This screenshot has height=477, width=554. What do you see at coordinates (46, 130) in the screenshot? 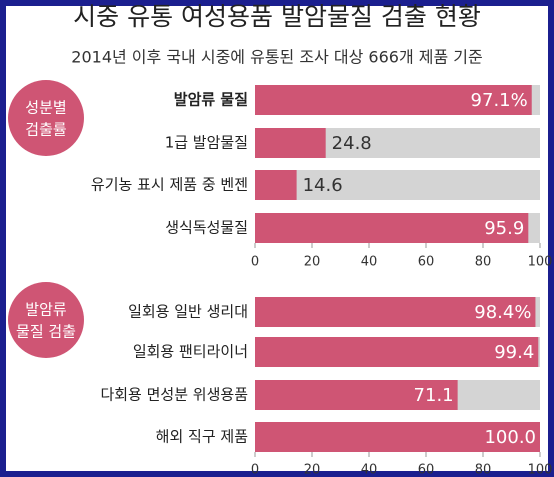
I see `group-label: 검출률` at bounding box center [46, 130].